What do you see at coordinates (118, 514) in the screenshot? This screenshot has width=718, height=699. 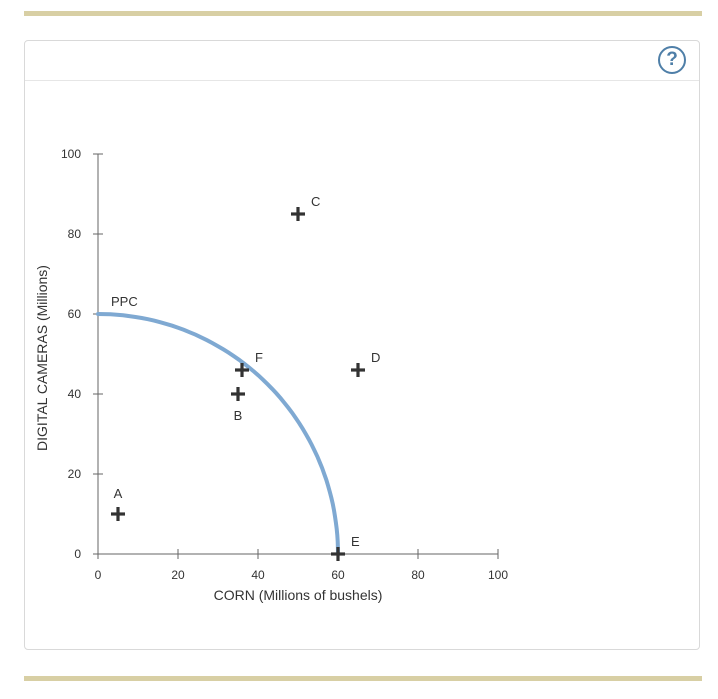 I see `point-a-marker` at bounding box center [118, 514].